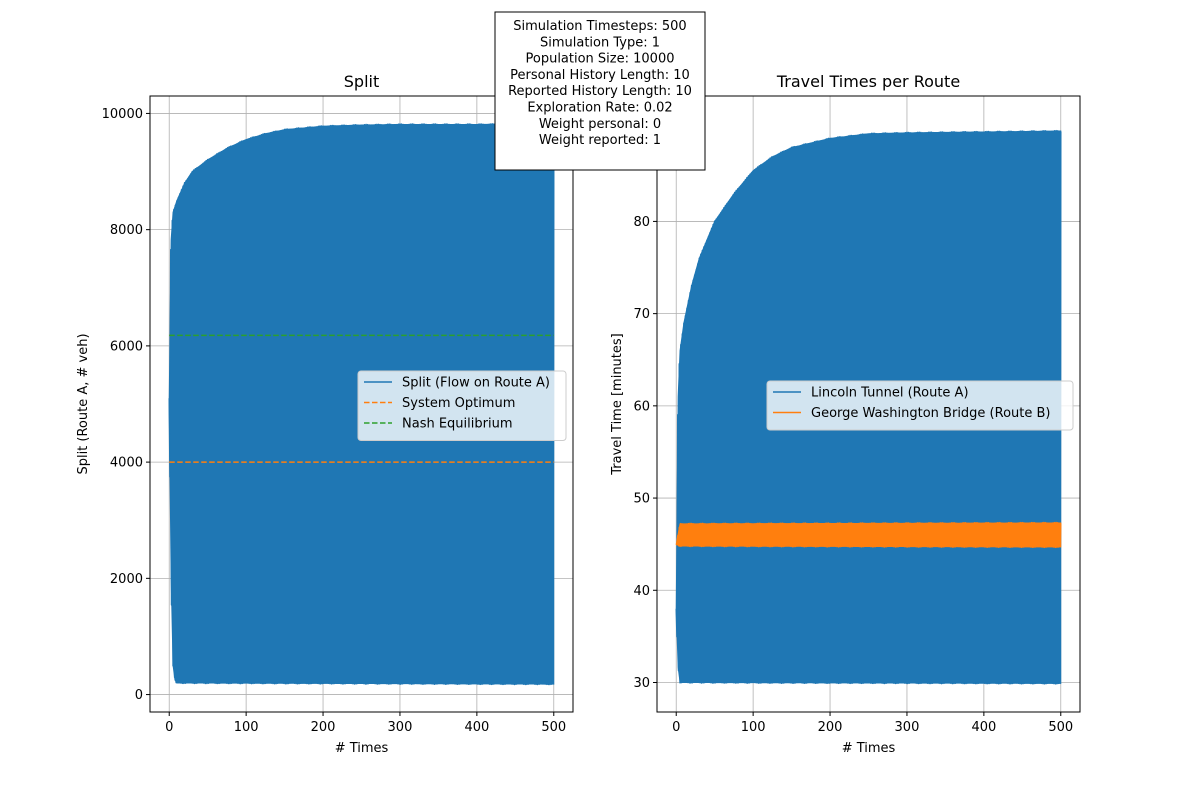 Image resolution: width=1200 pixels, height=800 pixels. Describe the element at coordinates (457, 424) in the screenshot. I see `legend-label: Nash Equilibrium` at that location.